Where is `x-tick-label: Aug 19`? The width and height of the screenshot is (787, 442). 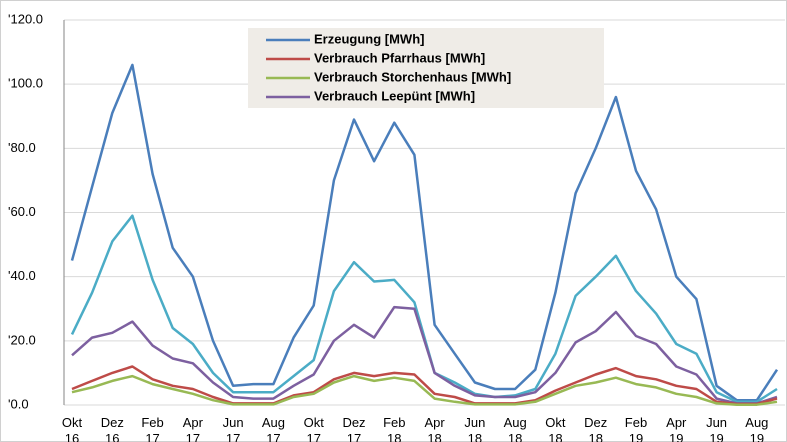
x-tick-label: Aug 19 is located at coordinates (756, 428).